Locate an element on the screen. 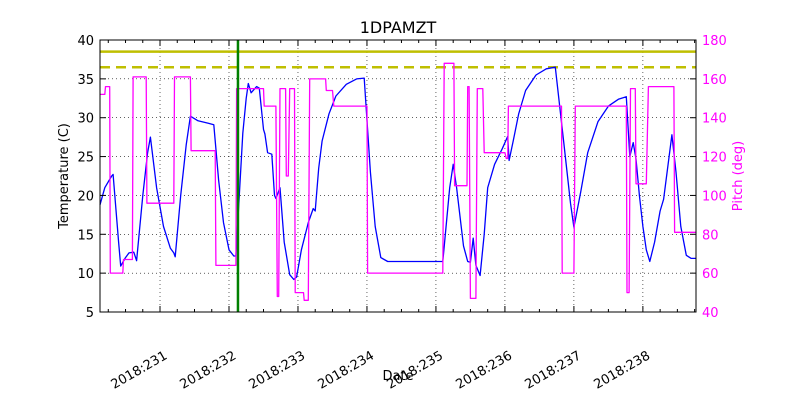 This screenshot has width=800, height=400. y-tick-label-right: 120 is located at coordinates (714, 158).